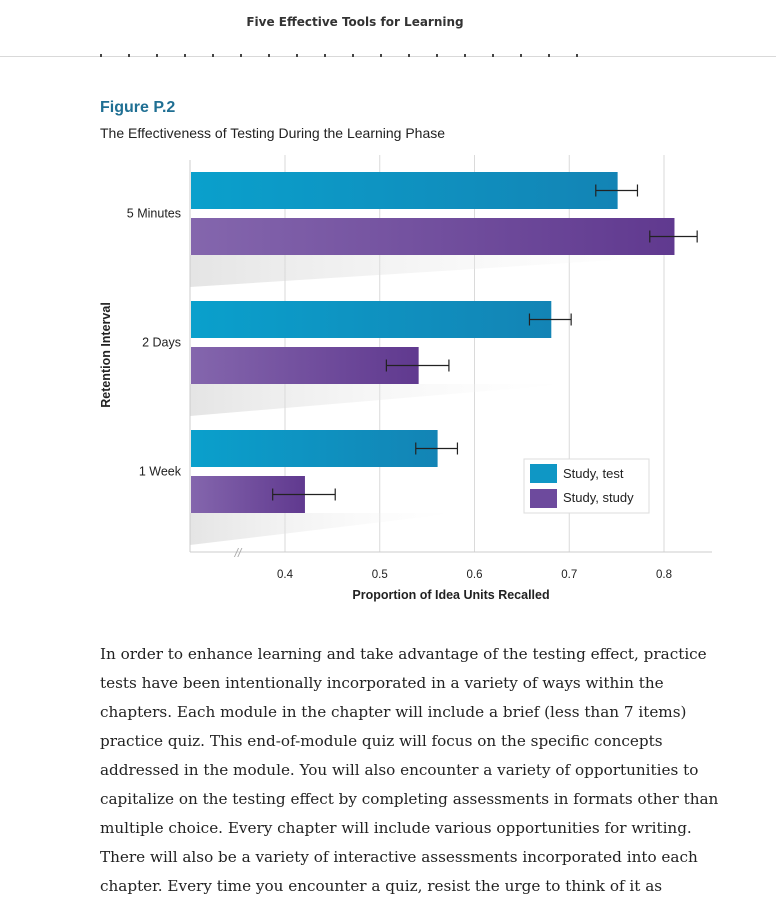 This screenshot has width=776, height=901. What do you see at coordinates (154, 214) in the screenshot?
I see `category-label: 5 Minutes` at bounding box center [154, 214].